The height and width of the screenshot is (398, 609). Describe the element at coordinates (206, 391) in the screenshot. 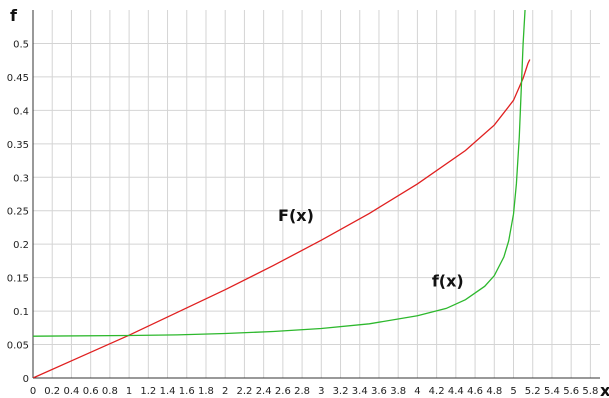

I see `x-tick-label: 1.8` at that location.